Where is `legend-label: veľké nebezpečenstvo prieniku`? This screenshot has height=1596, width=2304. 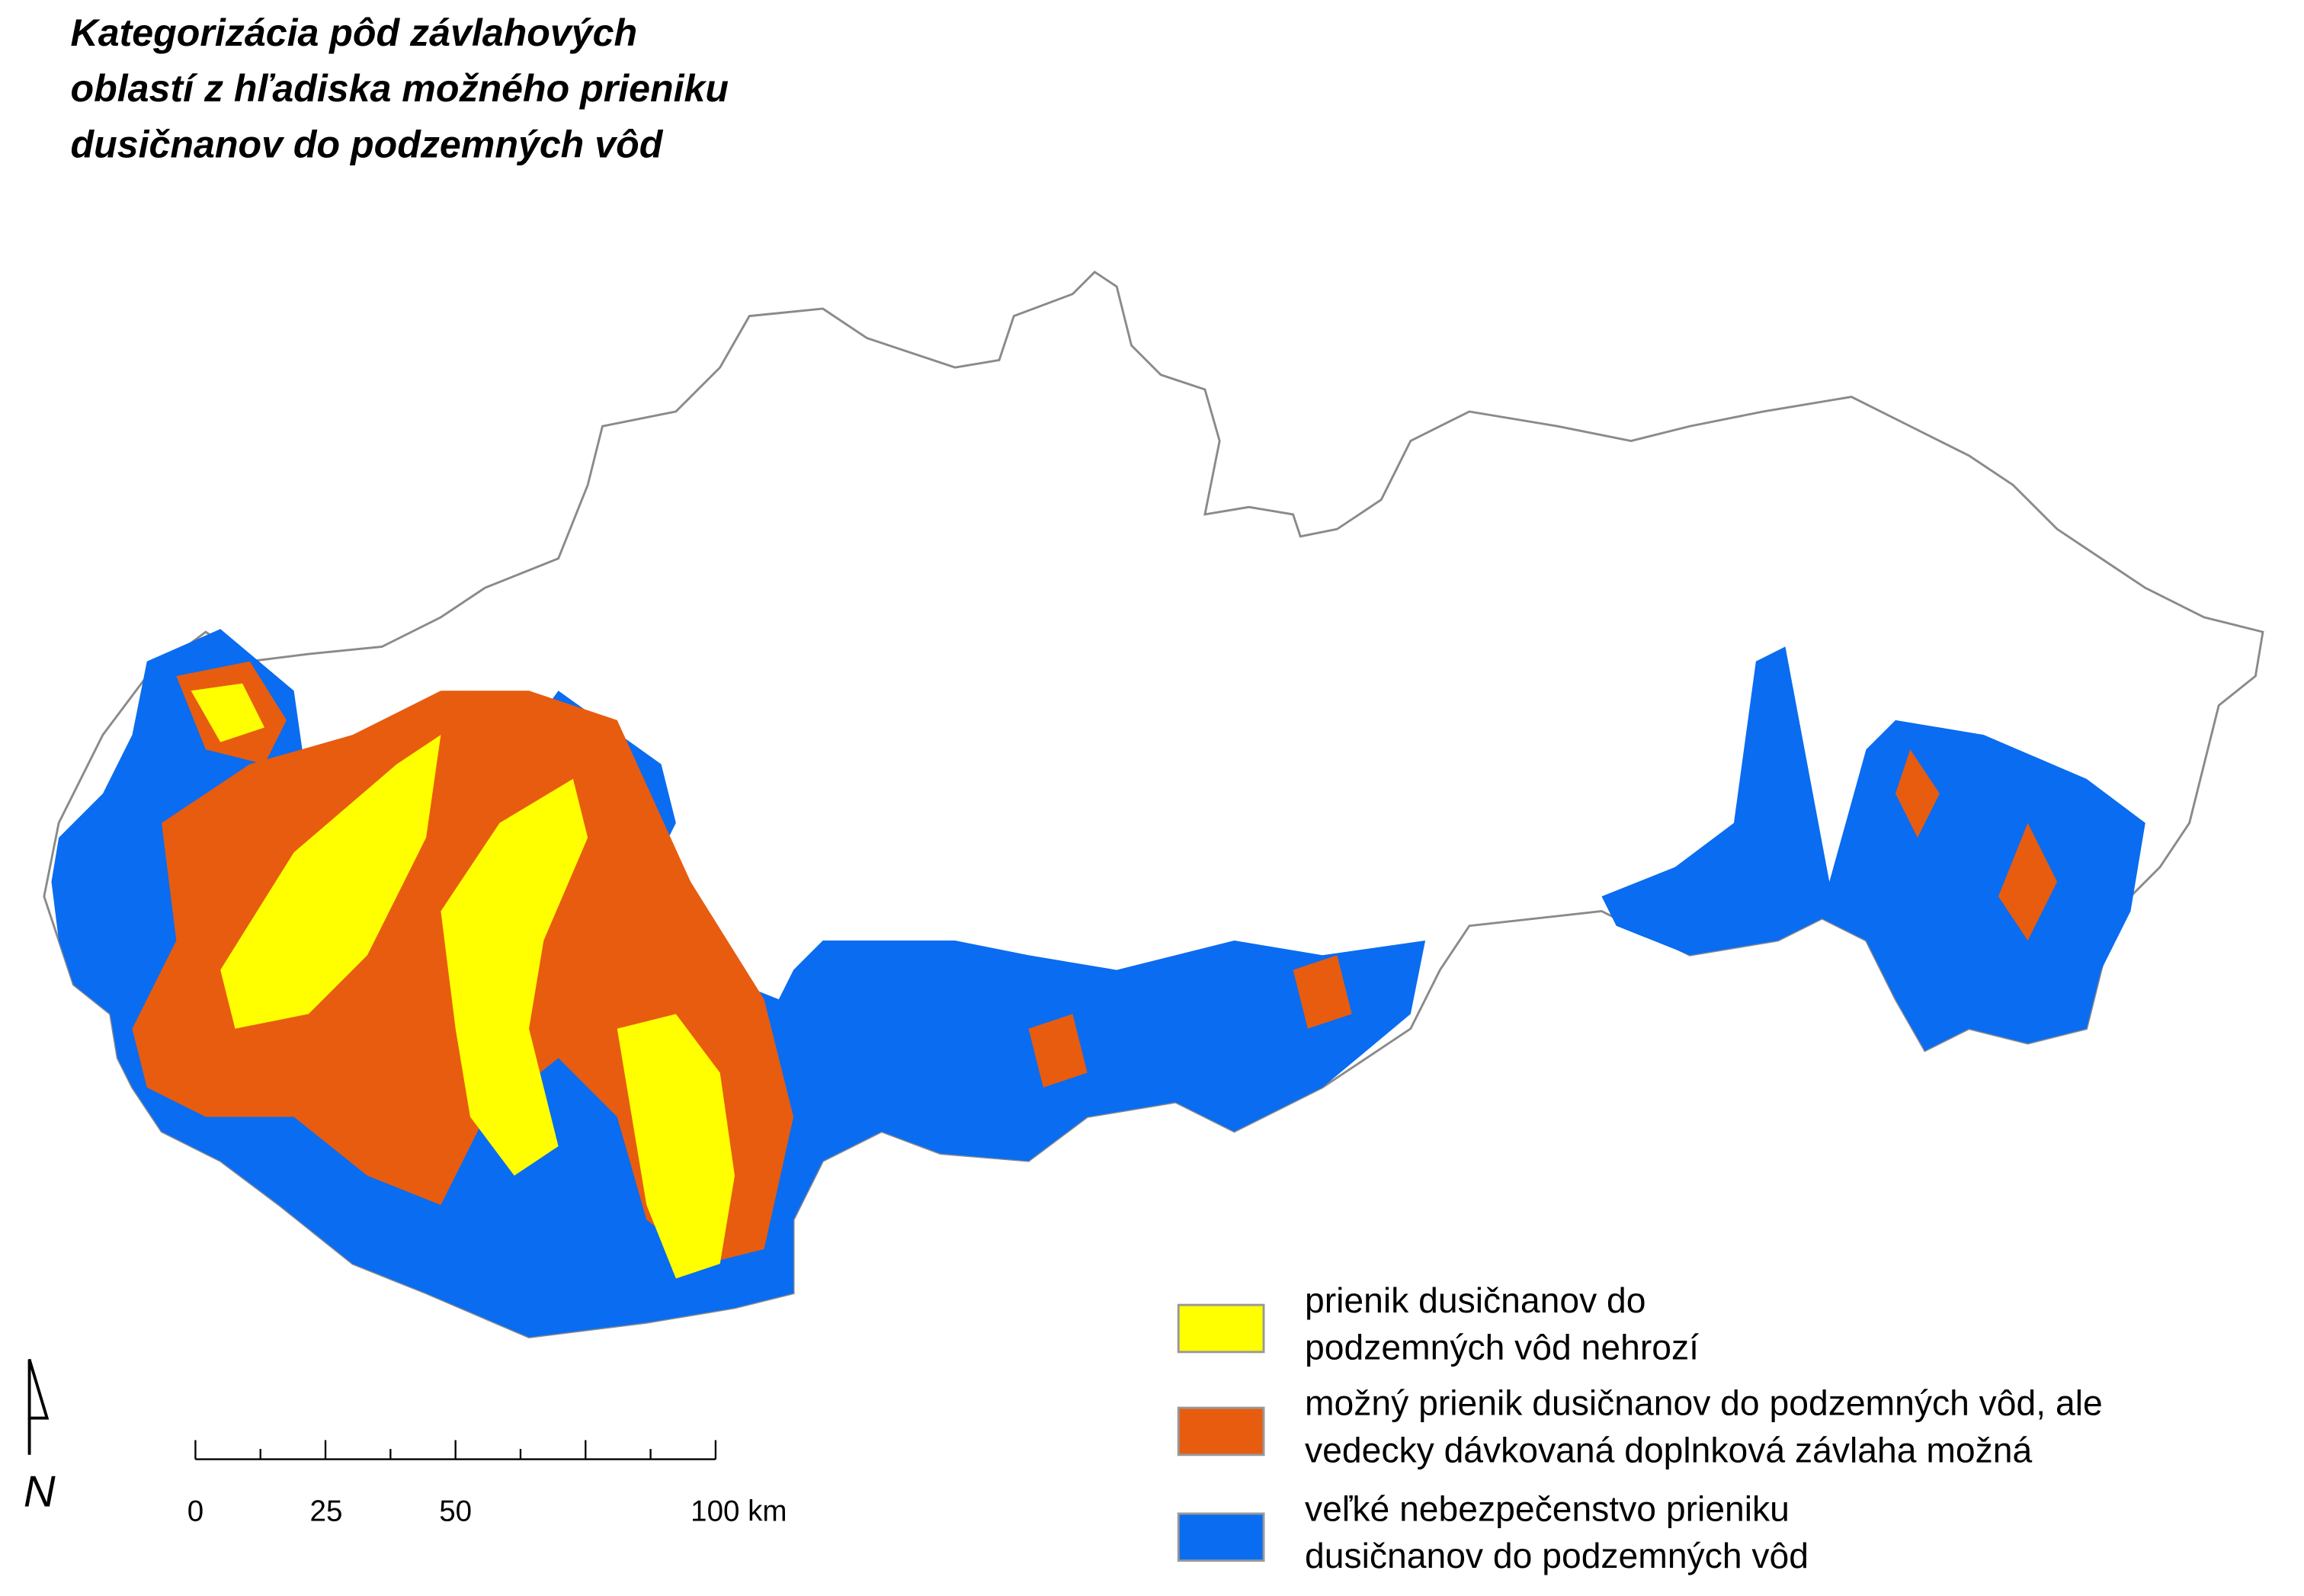 legend-label: veľké nebezpečenstvo prieniku is located at coordinates (1548, 1509).